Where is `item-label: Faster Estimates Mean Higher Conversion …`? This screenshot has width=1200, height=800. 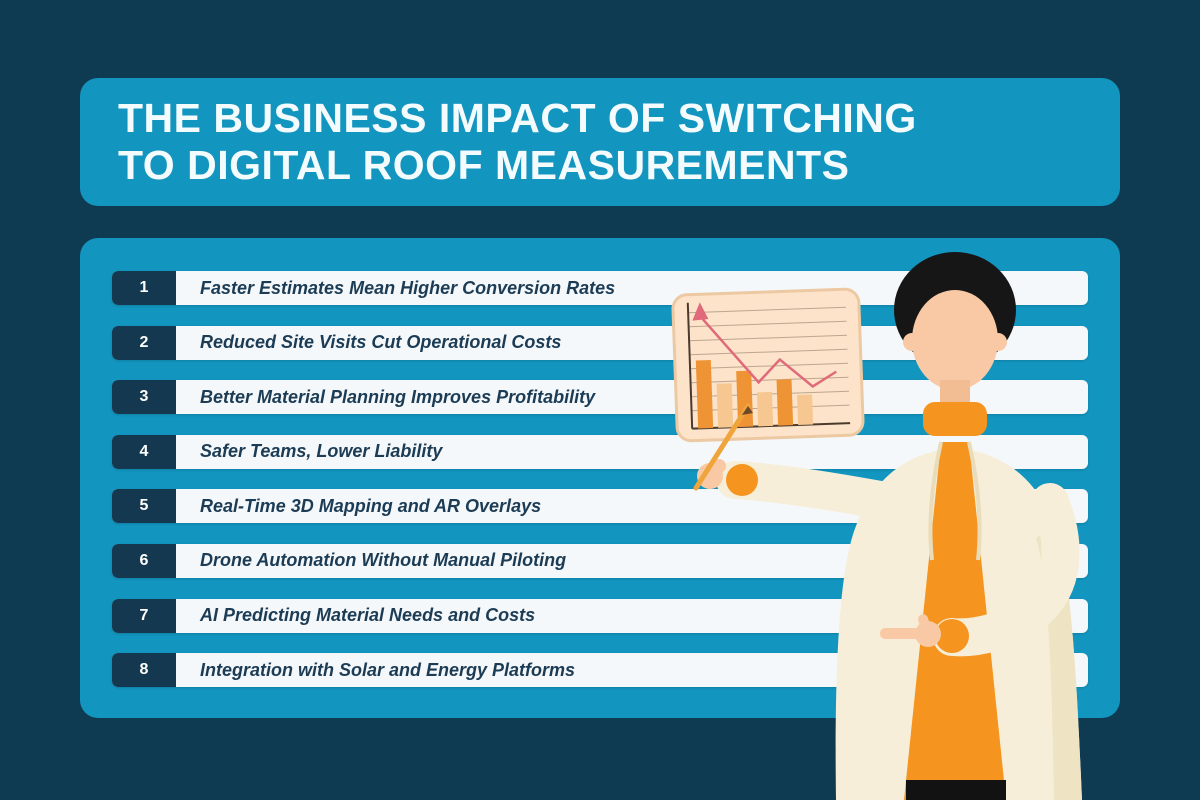 item-label: Faster Estimates Mean Higher Conversion … is located at coordinates (408, 287).